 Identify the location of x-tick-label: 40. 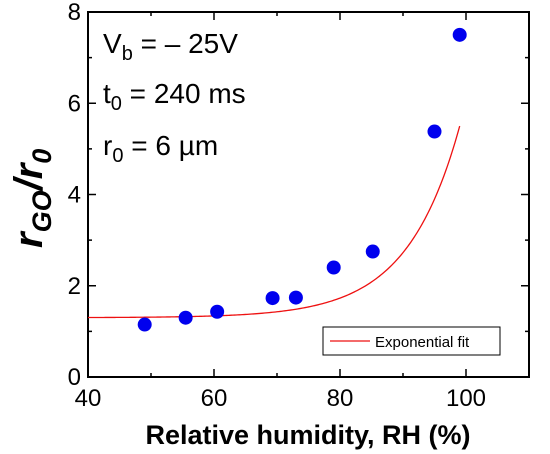
(88, 398).